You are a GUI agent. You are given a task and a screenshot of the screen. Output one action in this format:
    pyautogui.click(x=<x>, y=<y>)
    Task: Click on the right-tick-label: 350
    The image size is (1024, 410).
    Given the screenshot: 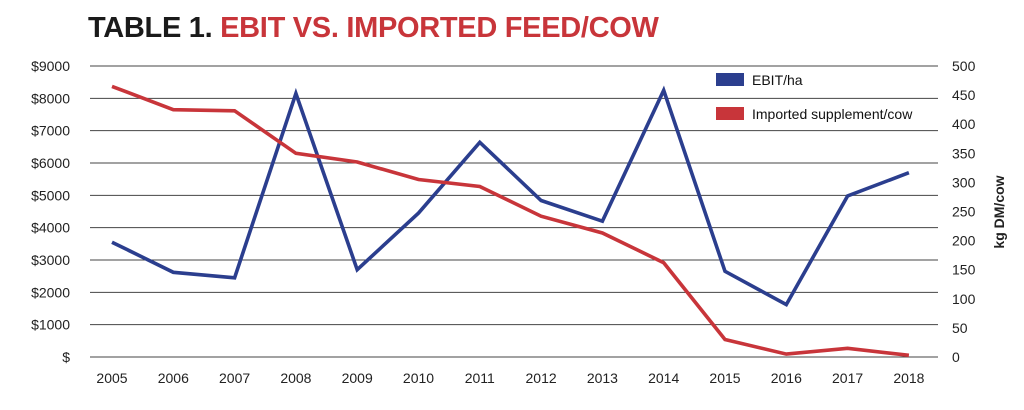 What is the action you would take?
    pyautogui.click(x=964, y=153)
    